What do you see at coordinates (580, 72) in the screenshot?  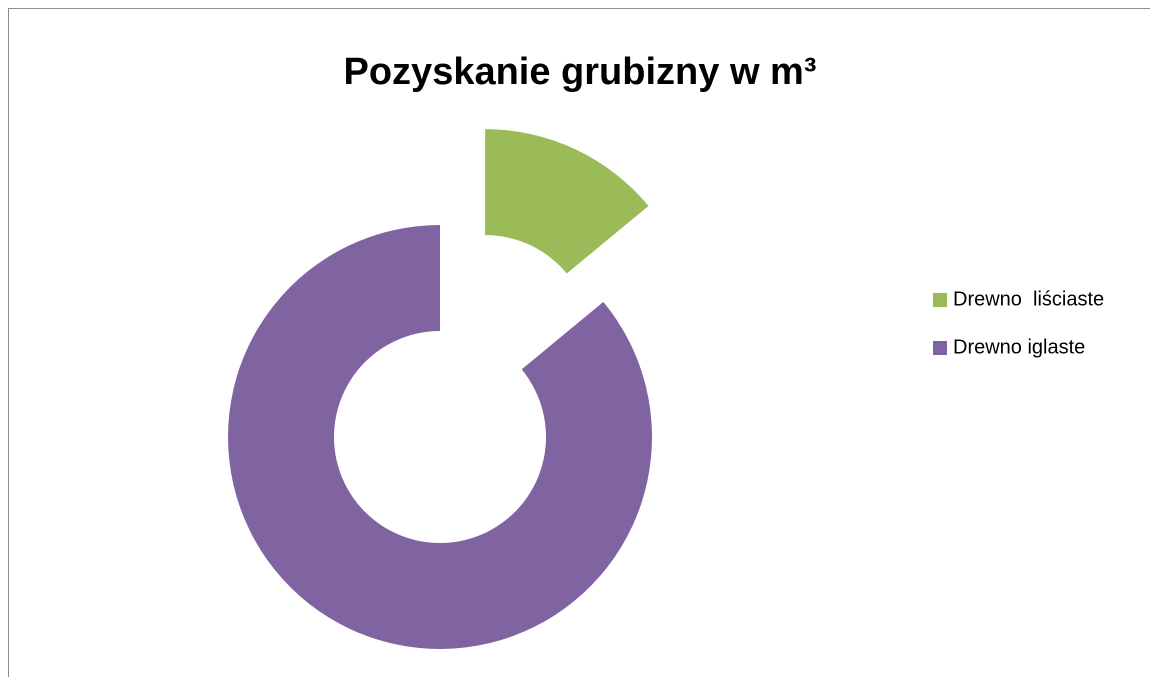 I see `chart-title: Pozyskanie grubizny w m³` at bounding box center [580, 72].